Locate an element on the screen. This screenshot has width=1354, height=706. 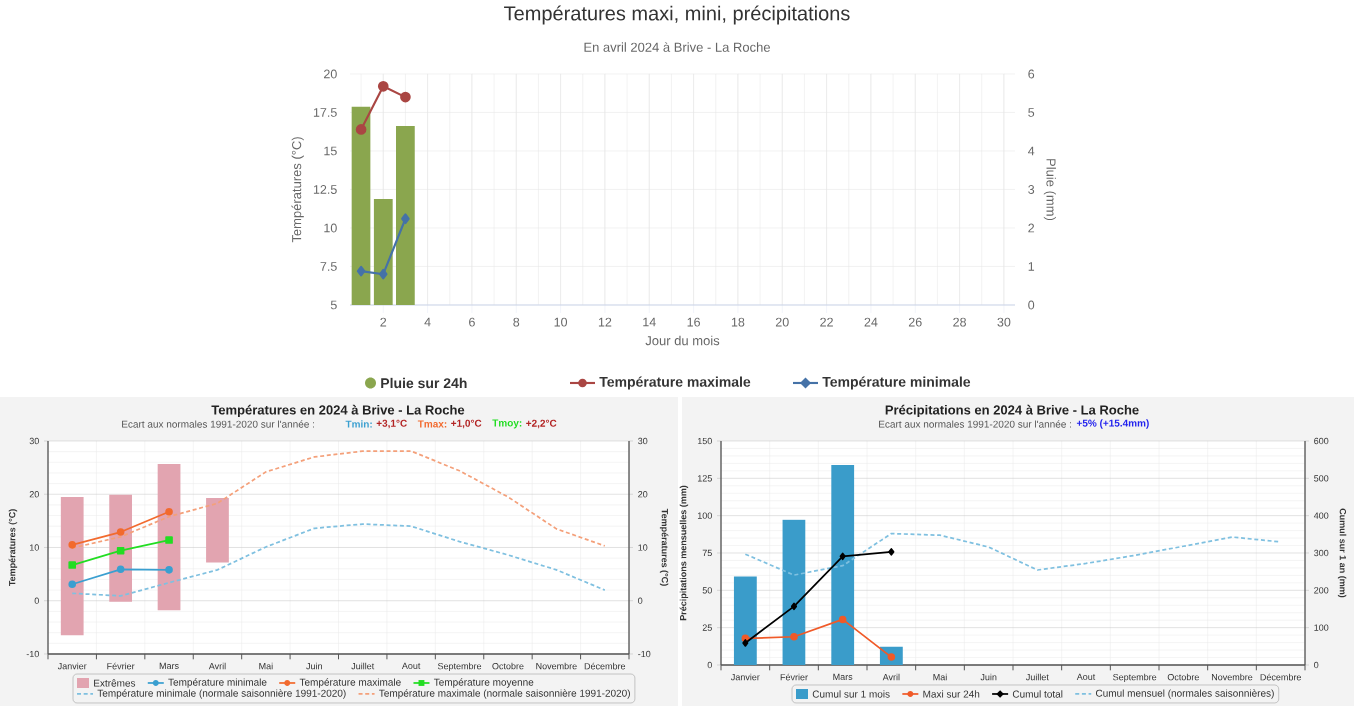
text: +2,2°C is located at coordinates (541, 424).